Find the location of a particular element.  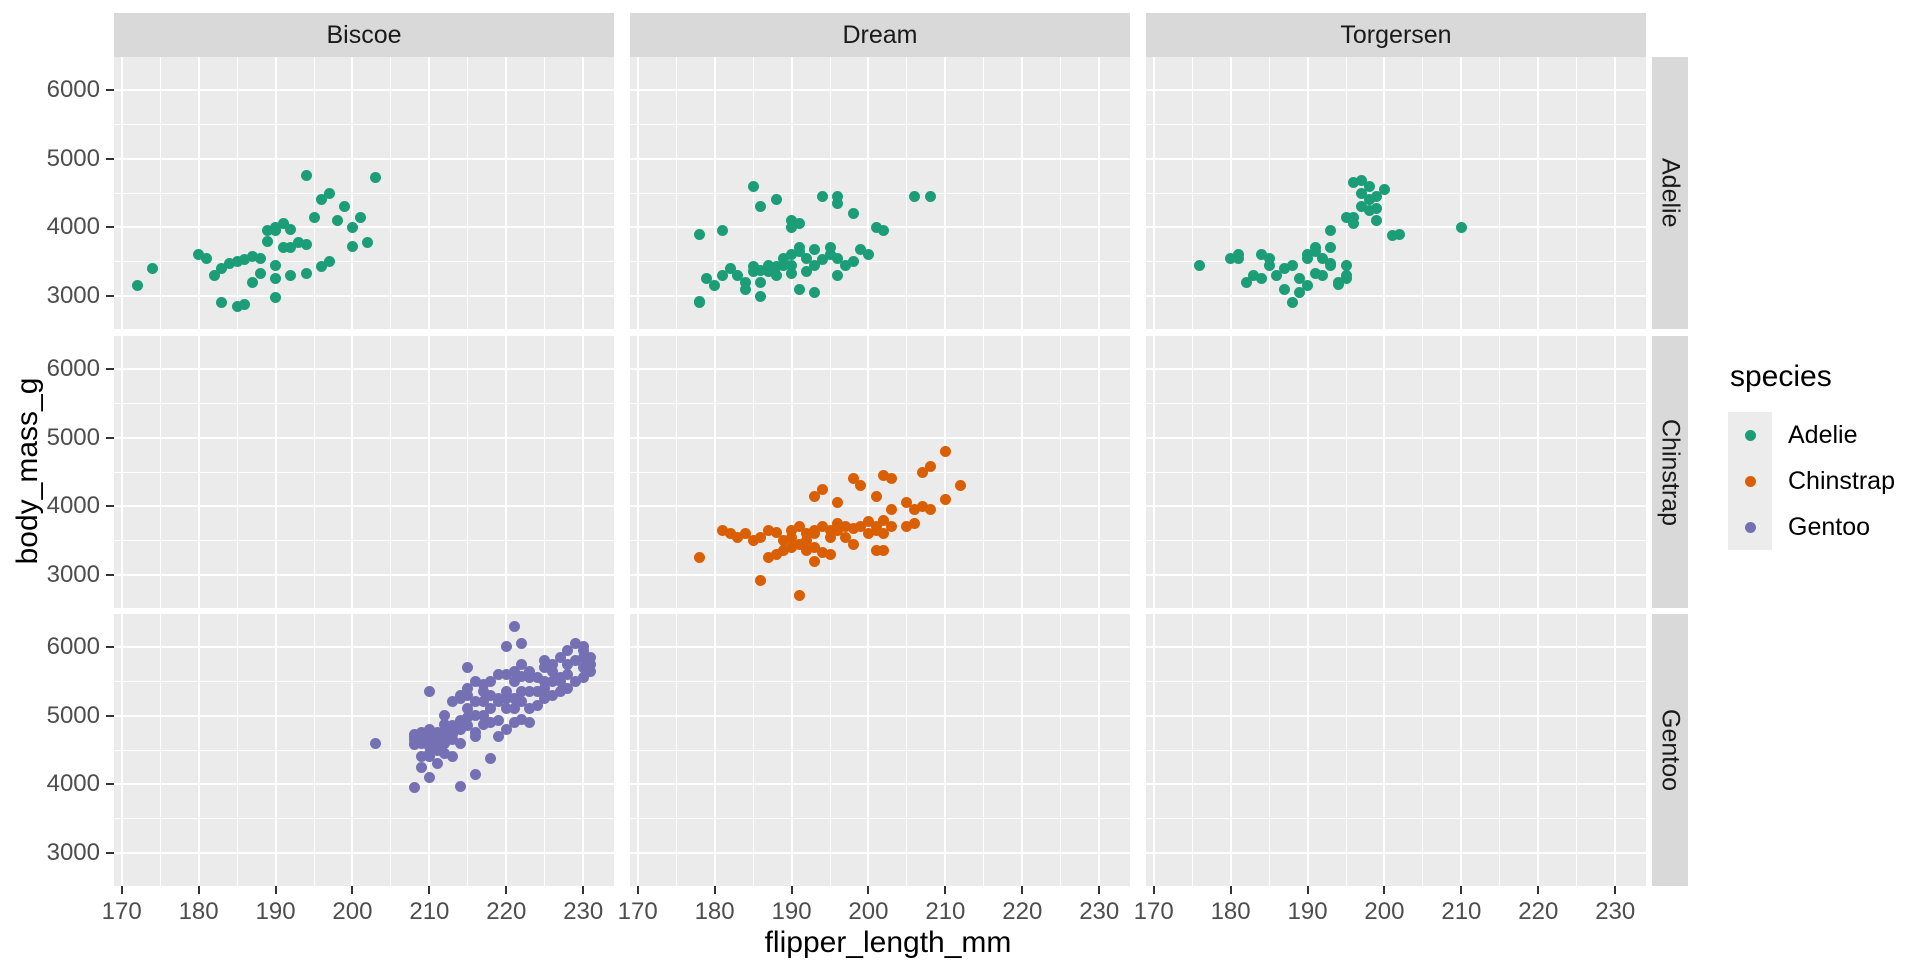

legend-key is located at coordinates (1750, 527).